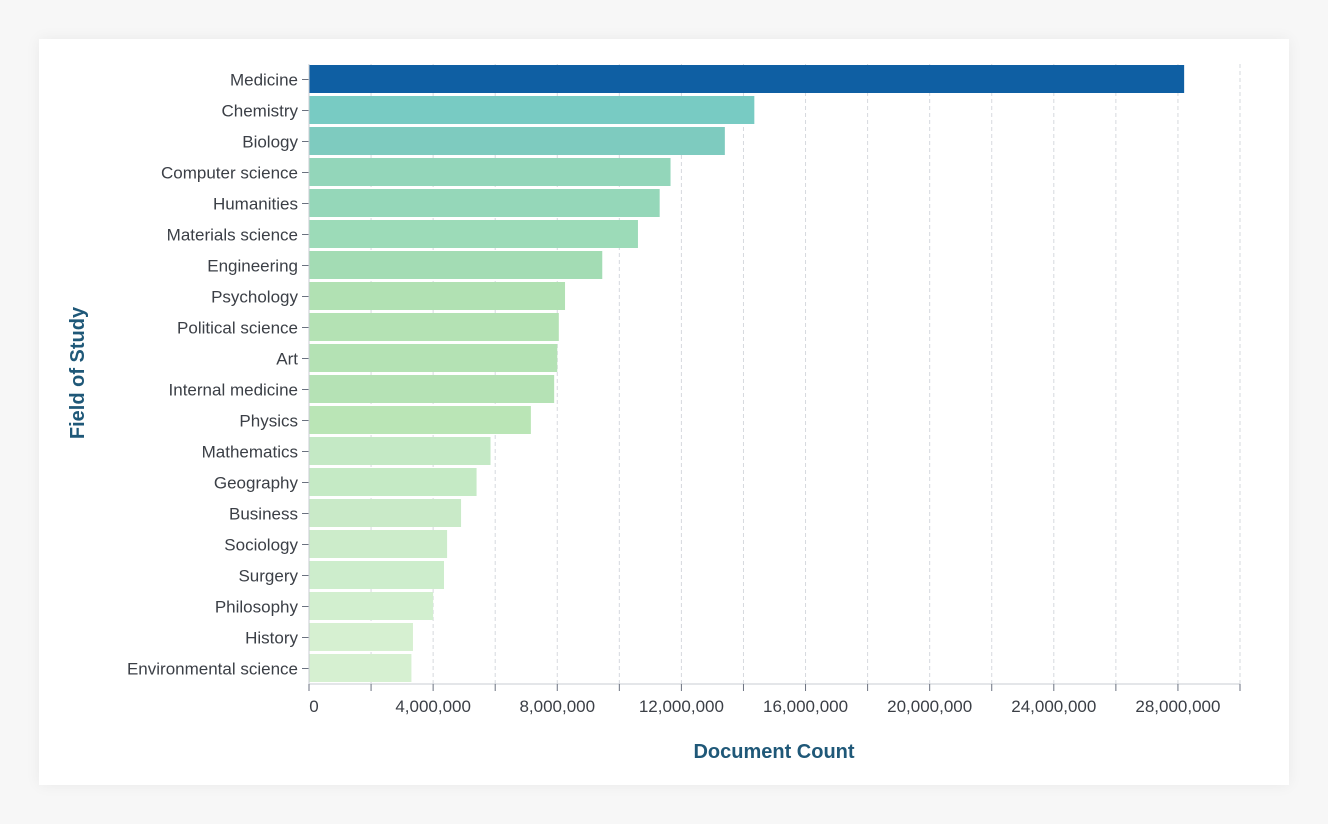  What do you see at coordinates (250, 452) in the screenshot?
I see `y-tick-label: Mathematics` at bounding box center [250, 452].